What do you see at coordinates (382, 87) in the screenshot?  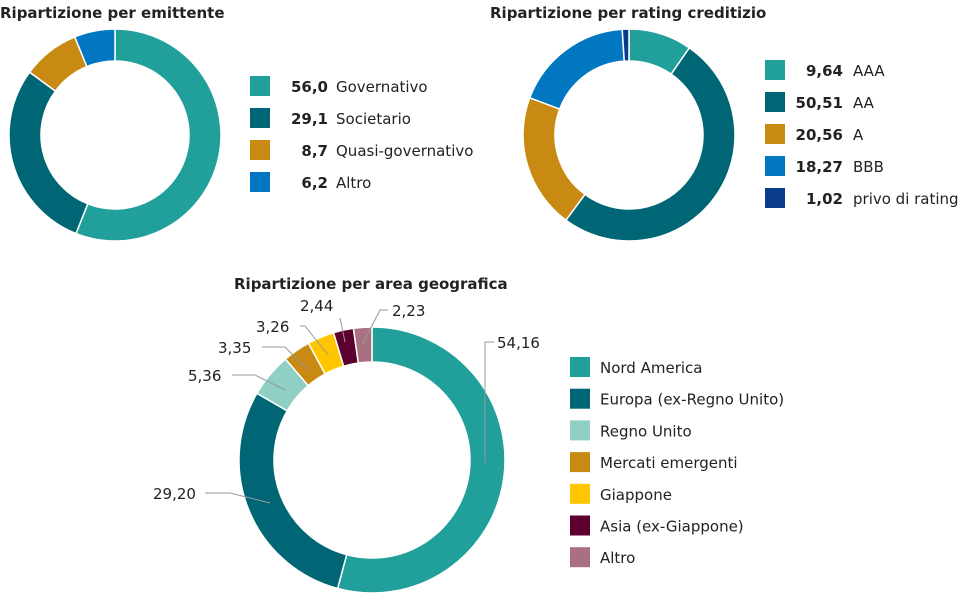 I see `legend-label: Governativo` at bounding box center [382, 87].